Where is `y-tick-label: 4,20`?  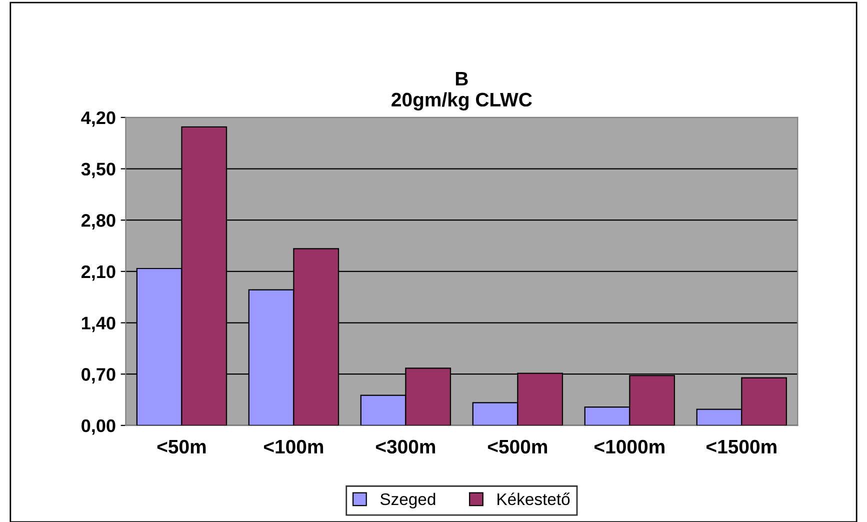
y-tick-label: 4,20 is located at coordinates (98, 119).